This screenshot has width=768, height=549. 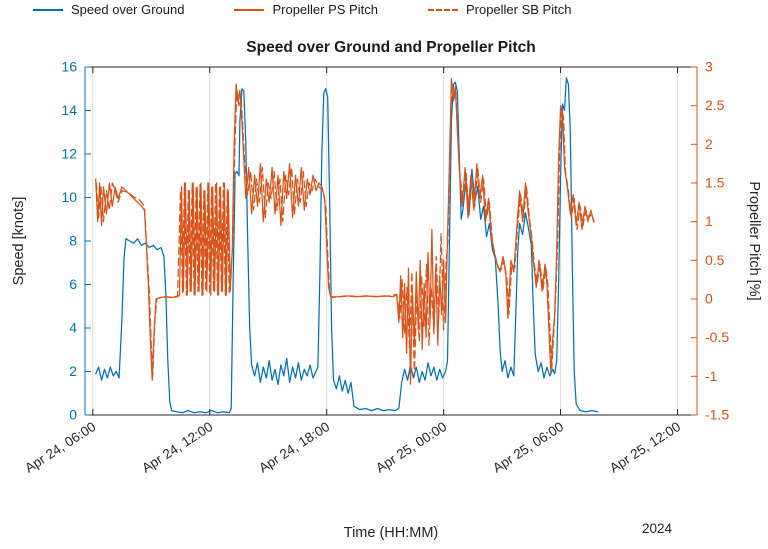 I want to click on left-tick-label: 10, so click(x=69, y=197).